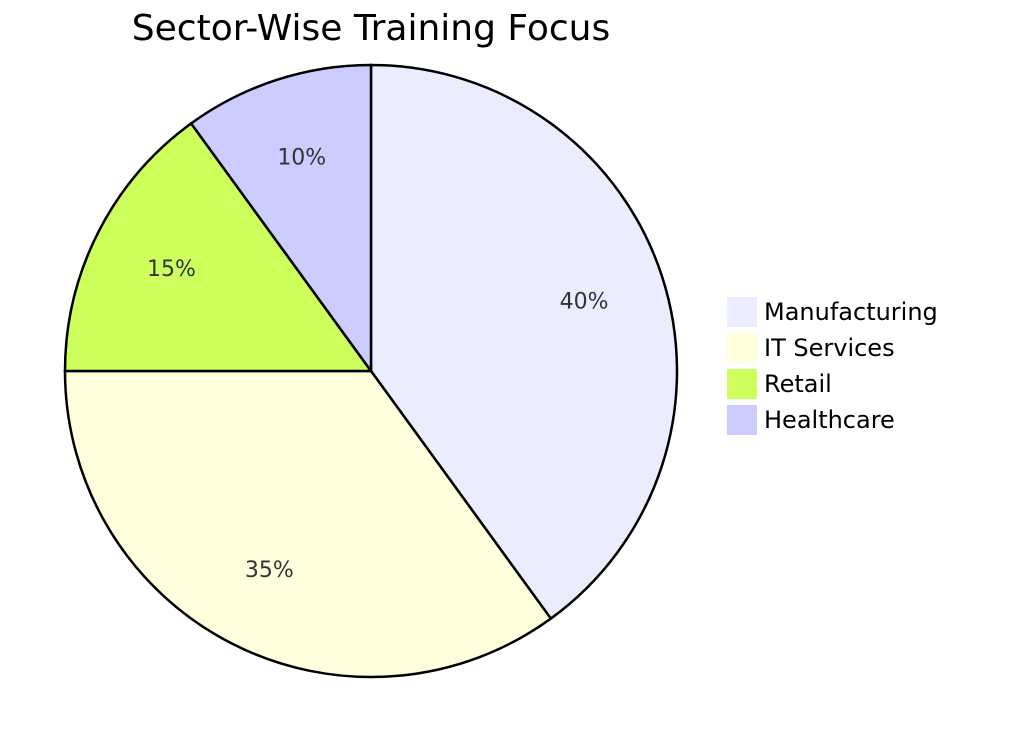  What do you see at coordinates (832, 366) in the screenshot?
I see `legend: Manufacturing IT Services Retail Healthcare` at bounding box center [832, 366].